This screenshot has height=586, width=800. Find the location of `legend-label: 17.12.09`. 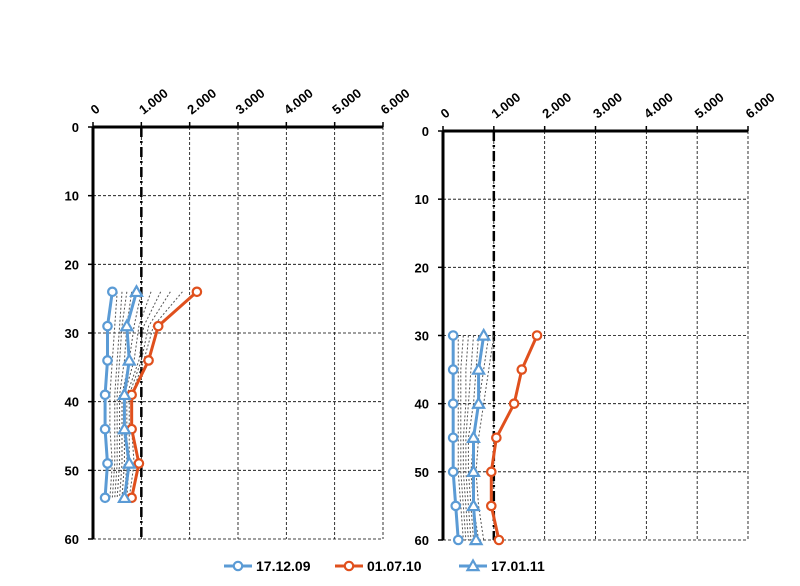

legend-label: 17.12.09 is located at coordinates (283, 566).